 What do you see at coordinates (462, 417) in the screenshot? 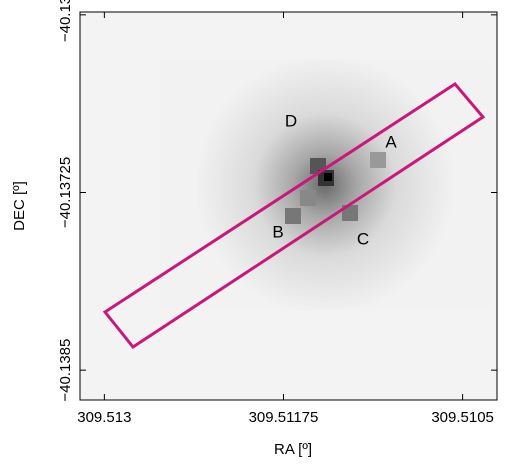
I see `x-tick-label: 309.5105` at bounding box center [462, 417].